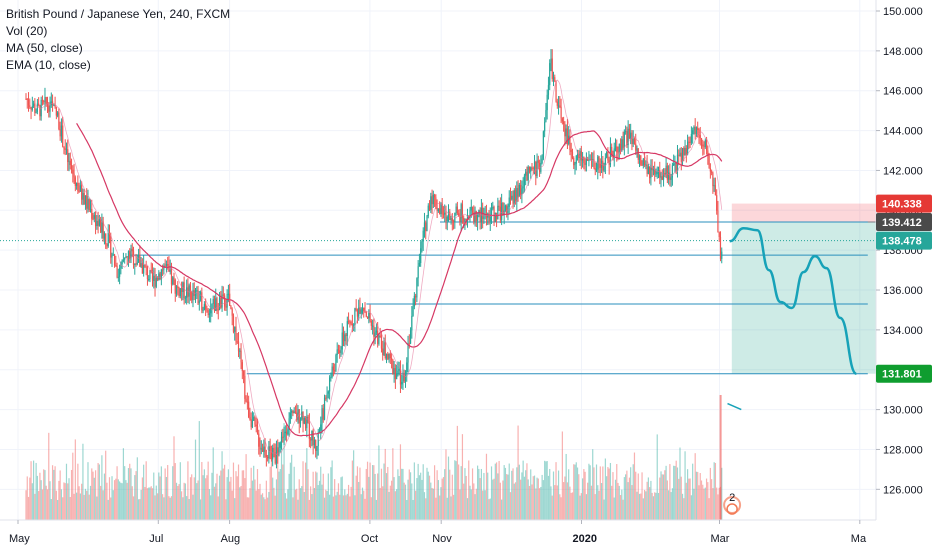 This screenshot has height=550, width=932. What do you see at coordinates (793, 300) in the screenshot?
I see `projection-curve` at bounding box center [793, 300].